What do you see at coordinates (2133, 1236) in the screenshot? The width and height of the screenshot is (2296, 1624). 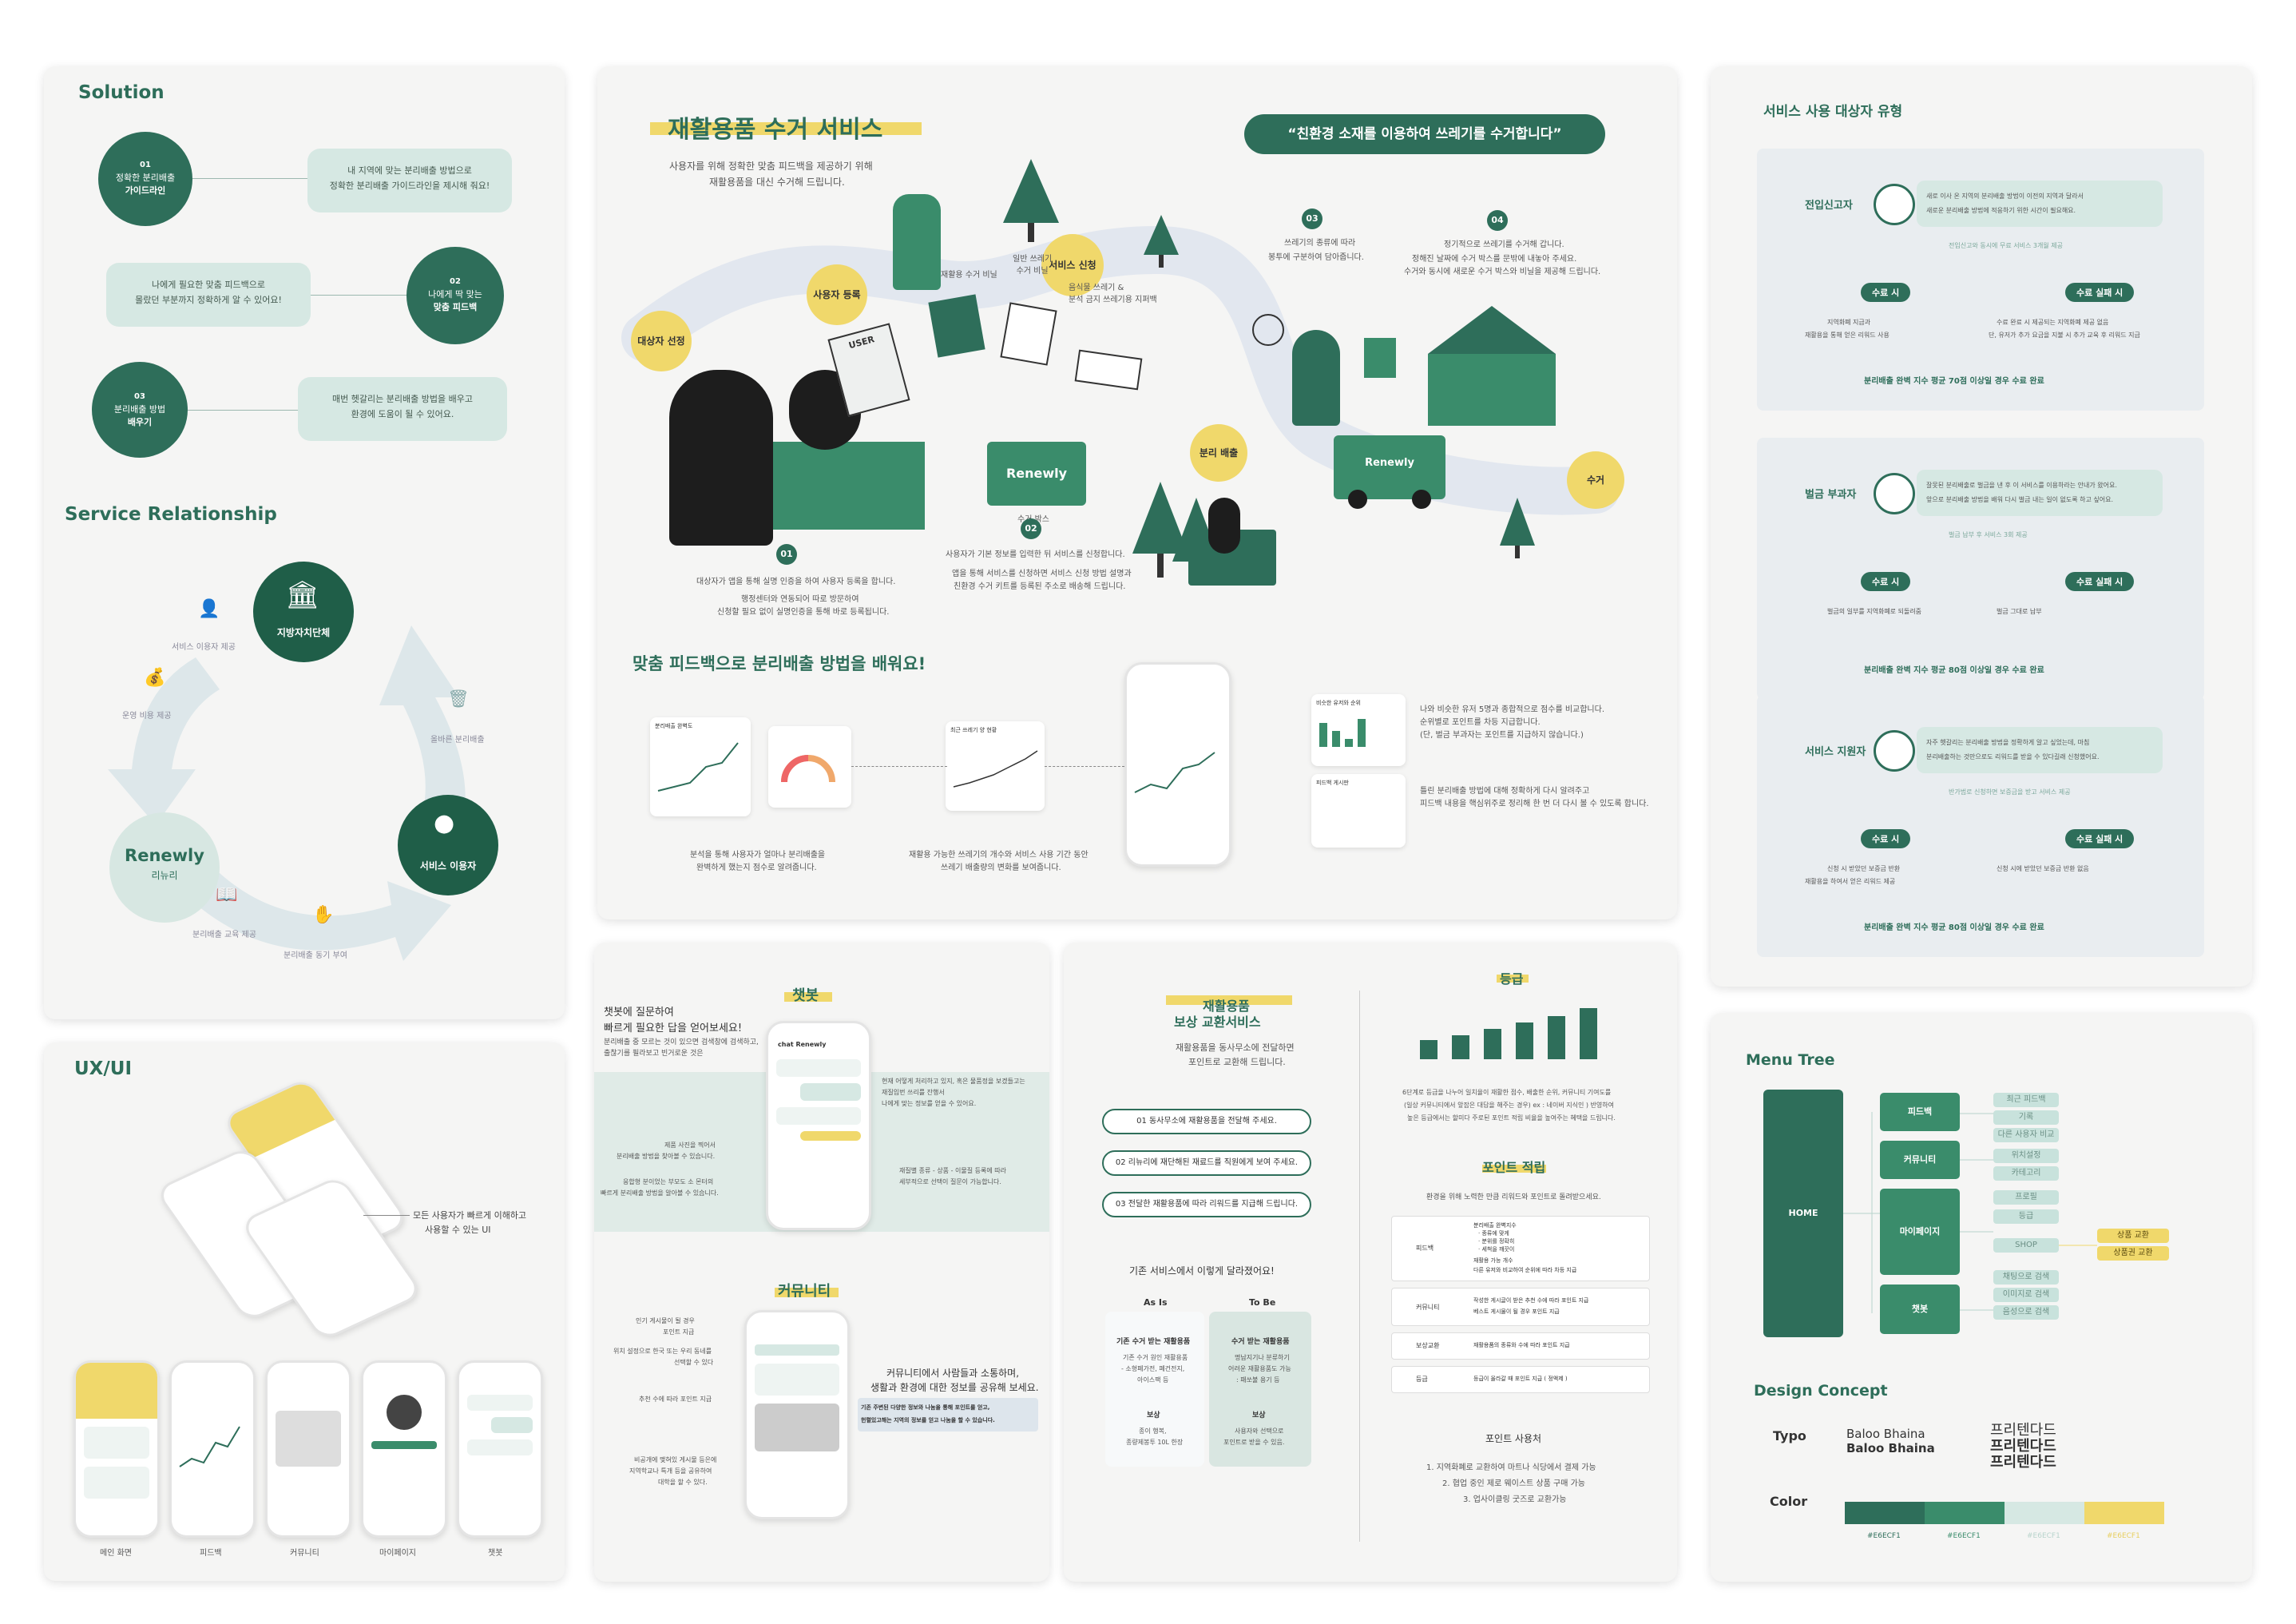 I see `menu-shop-item: 상품 교환` at bounding box center [2133, 1236].